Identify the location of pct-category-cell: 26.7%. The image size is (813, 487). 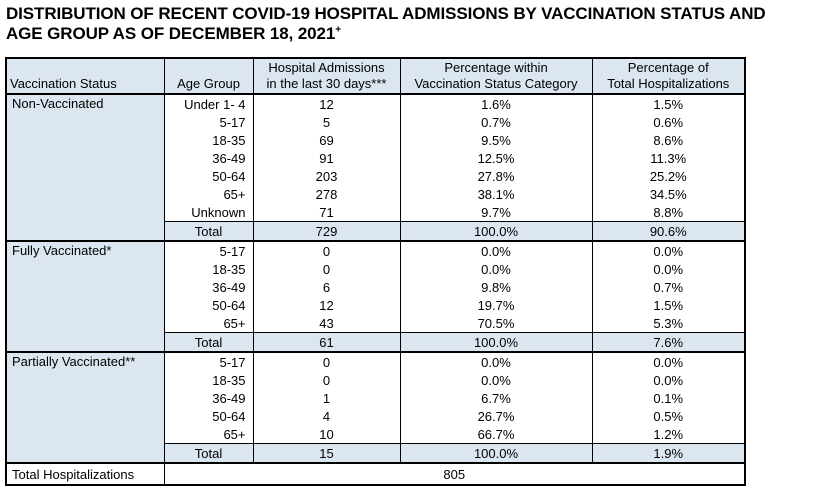
(496, 416).